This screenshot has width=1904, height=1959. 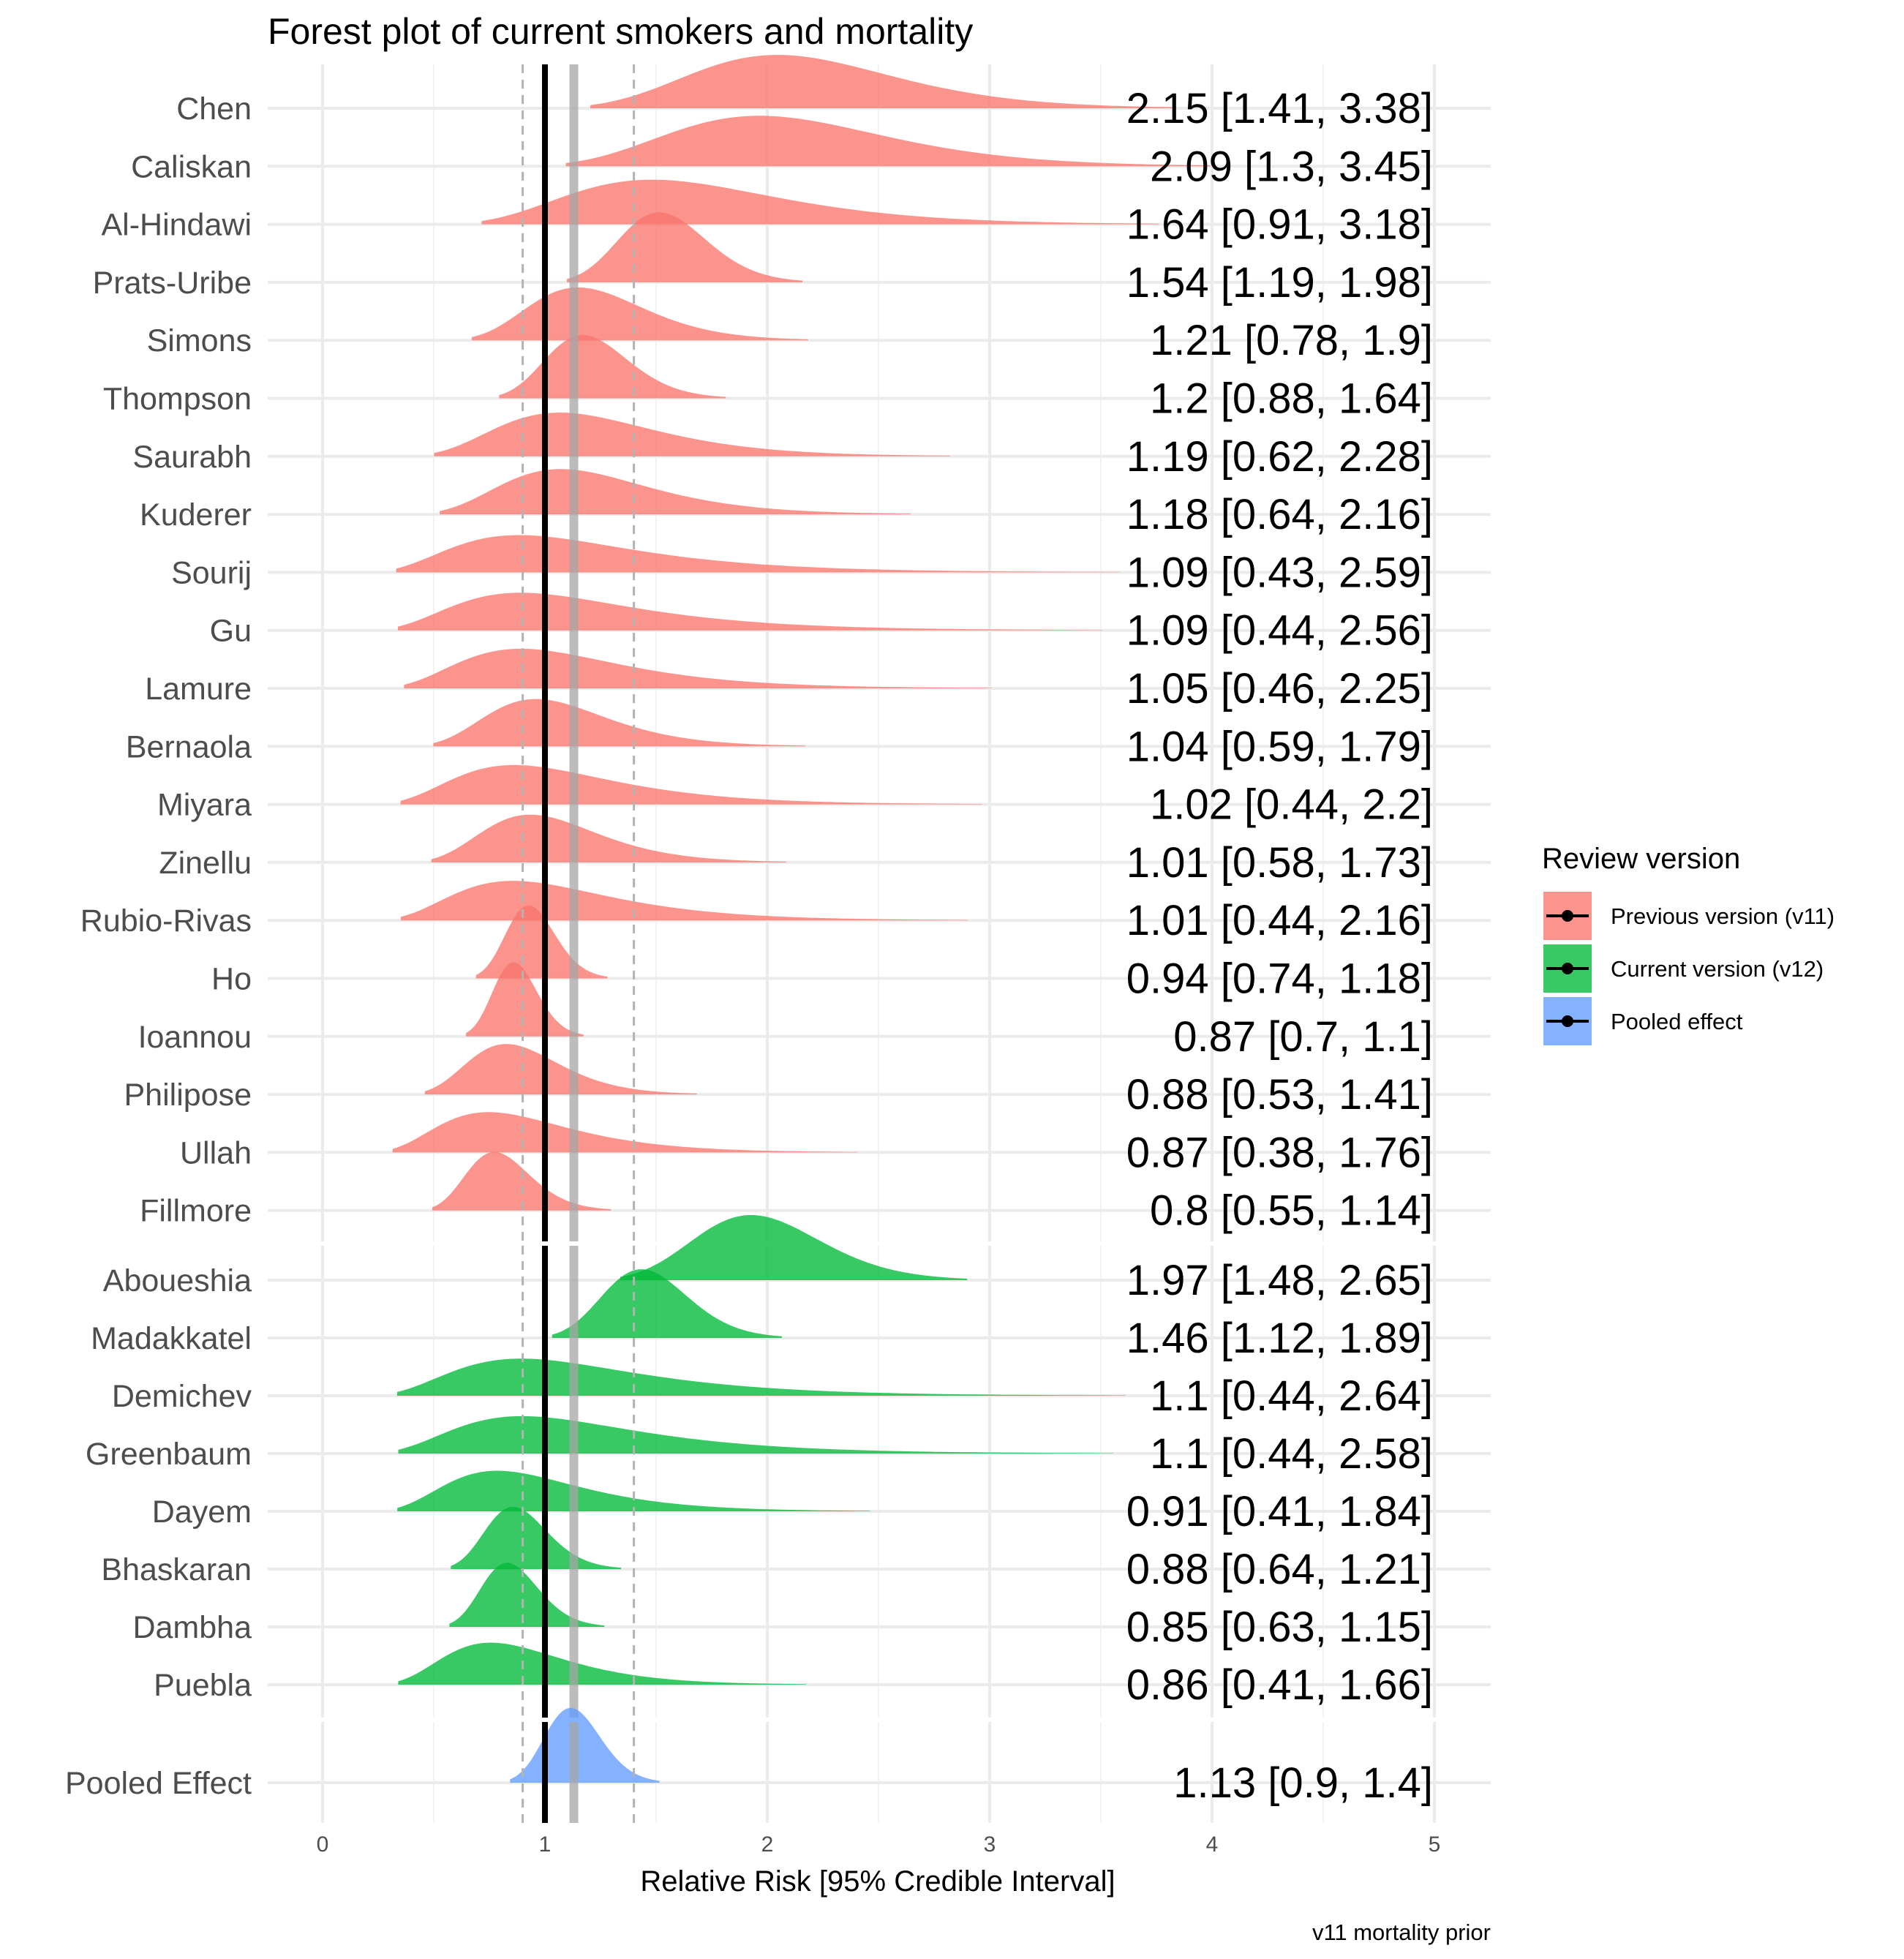 What do you see at coordinates (1291, 1211) in the screenshot?
I see `estimate-label-fillmore: 0.8 [0.55, 1.14]` at bounding box center [1291, 1211].